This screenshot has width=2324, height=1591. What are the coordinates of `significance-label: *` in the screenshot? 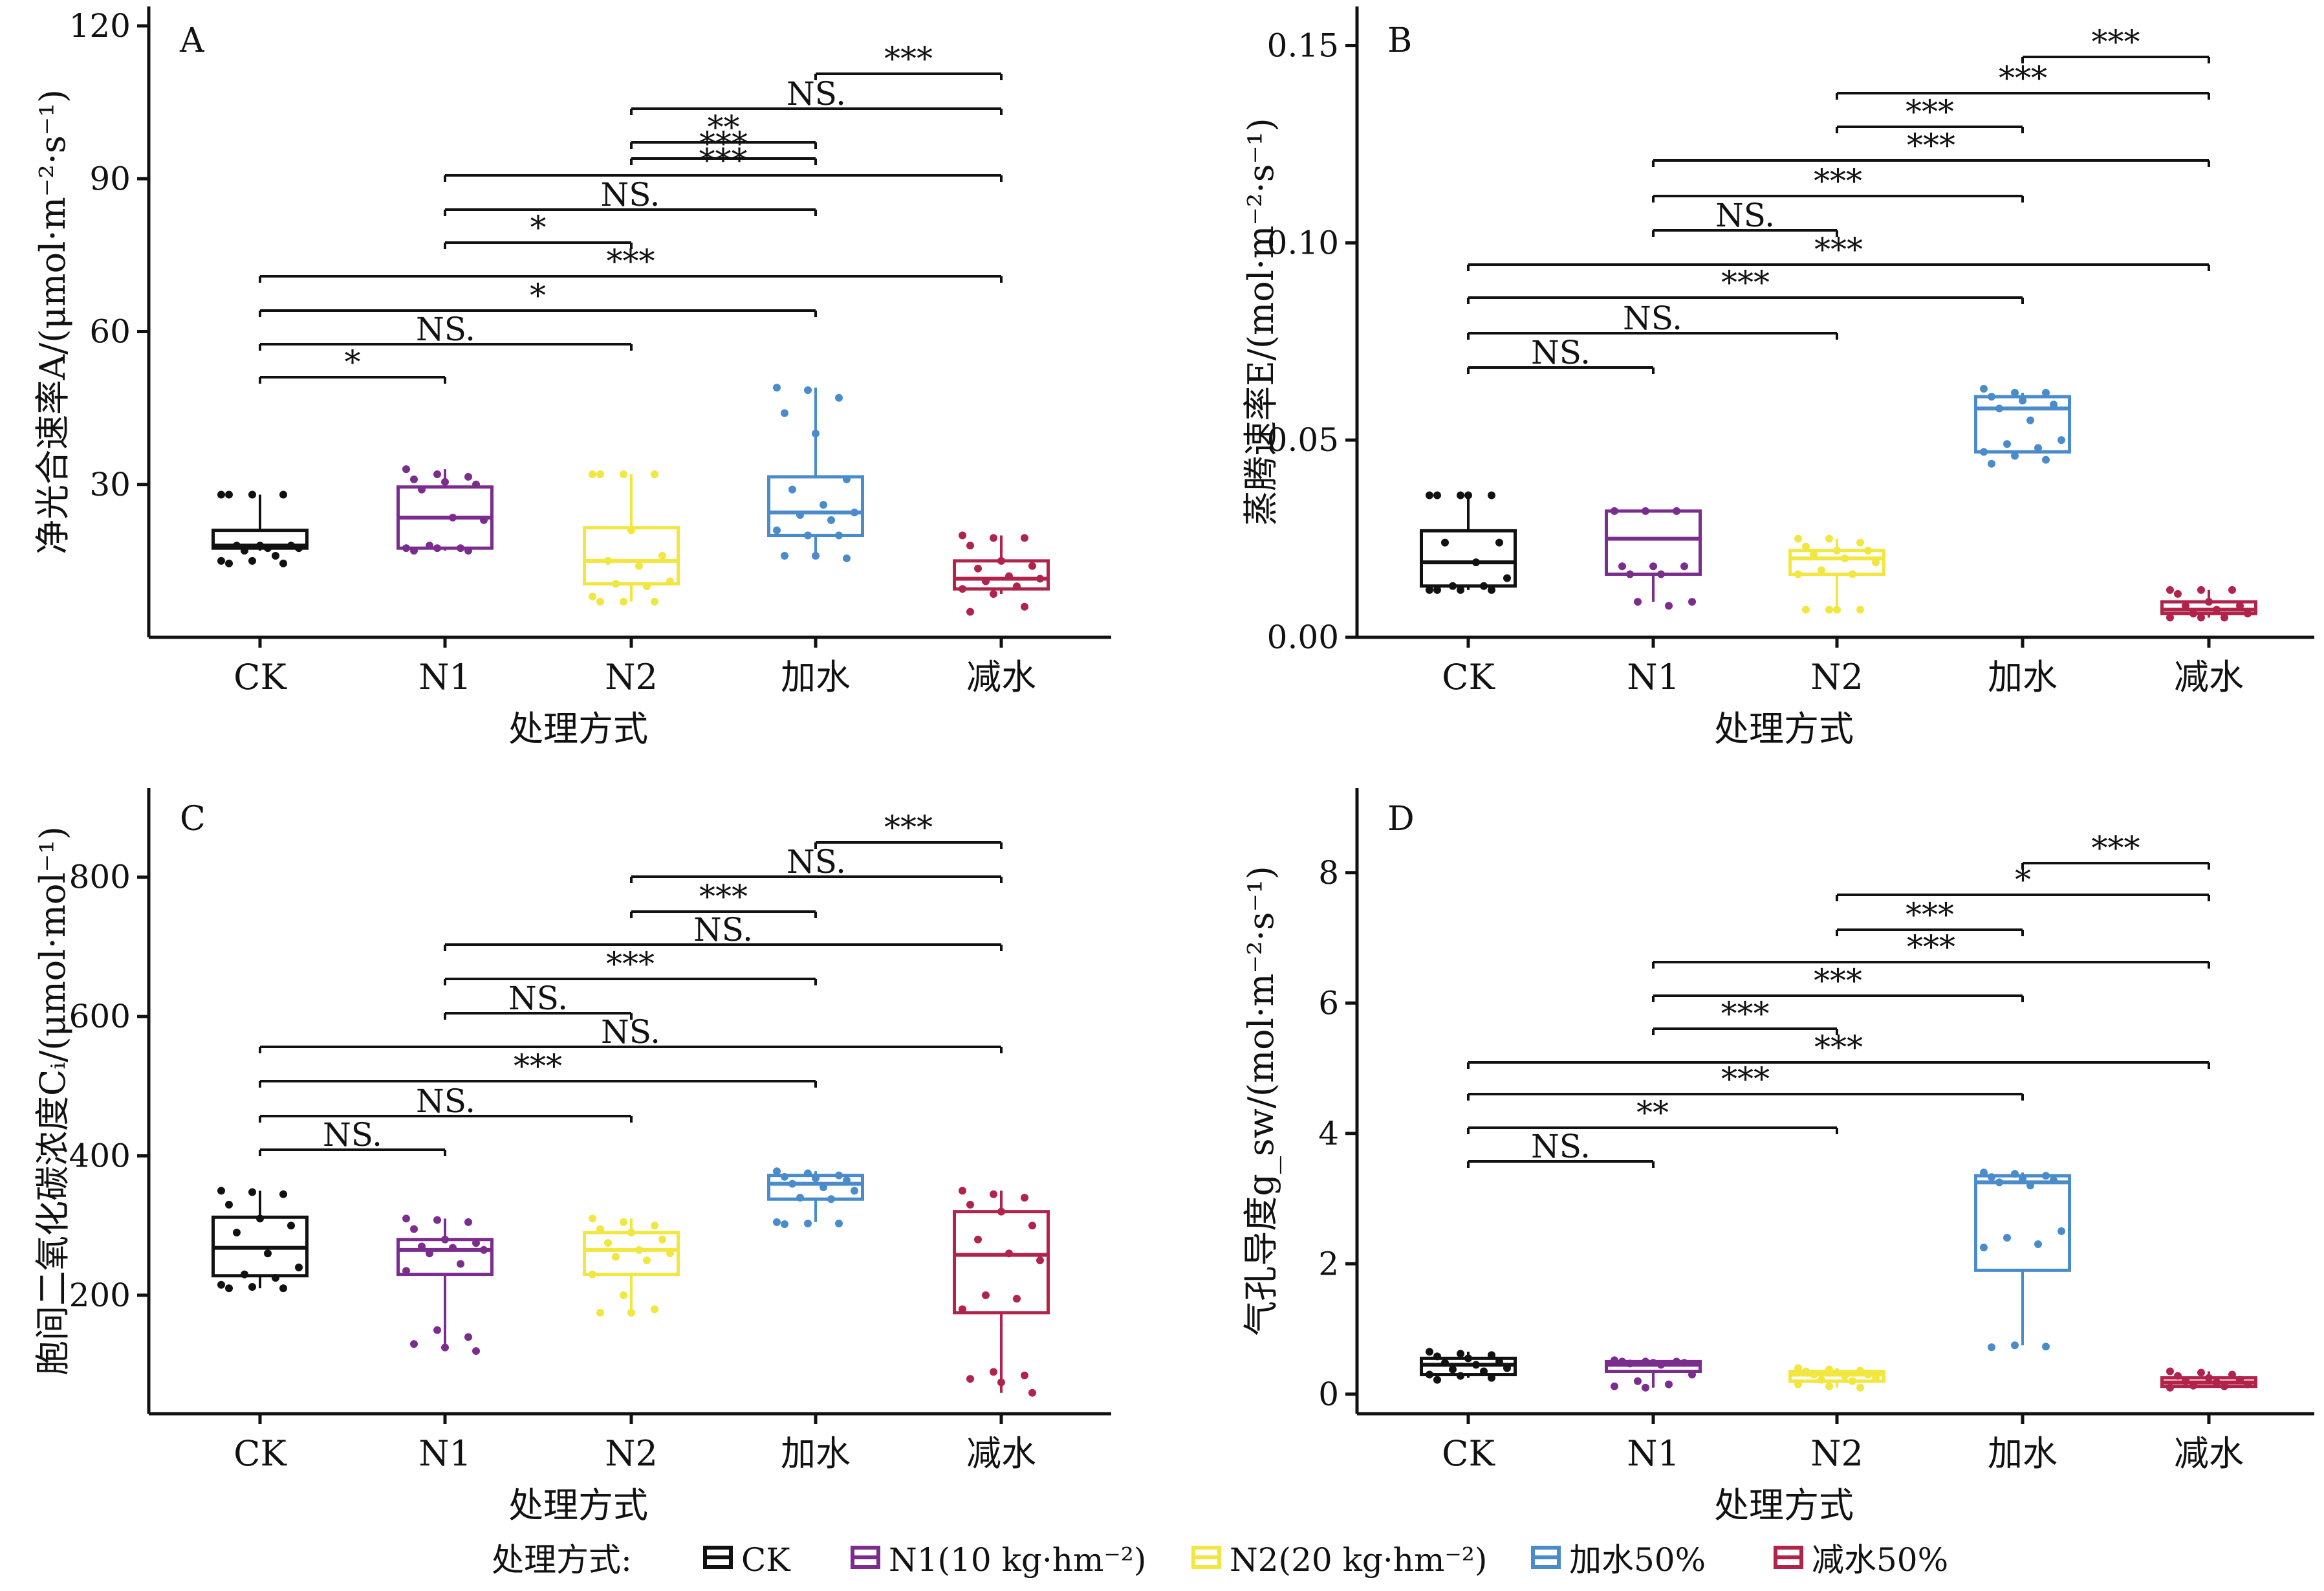 It's located at (538, 228).